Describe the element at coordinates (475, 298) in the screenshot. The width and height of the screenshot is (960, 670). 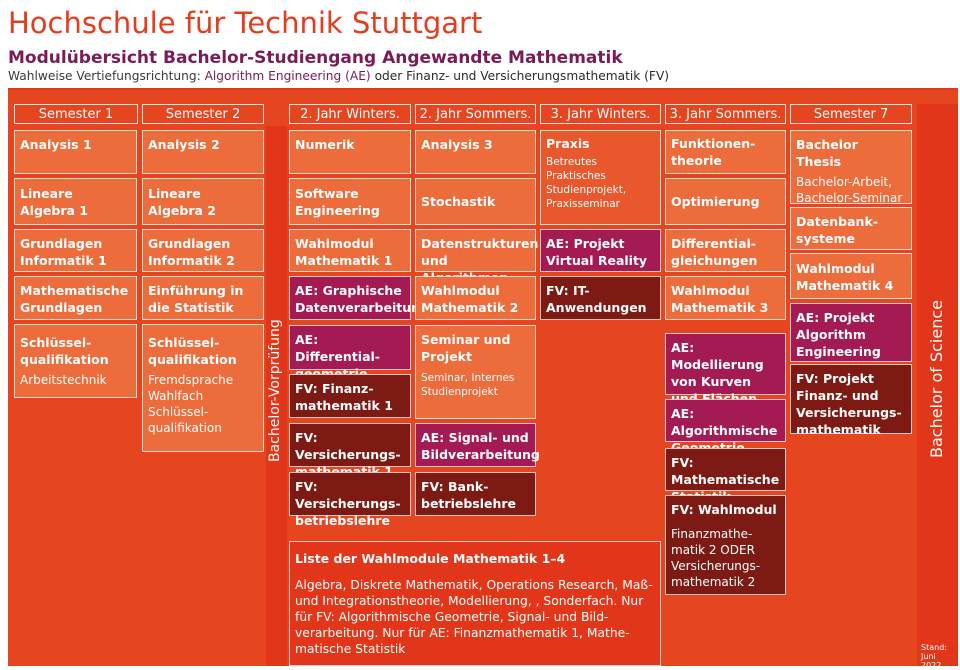
I see `module-wahlmodul-2: Wahlmodul Mathematik 2` at that location.